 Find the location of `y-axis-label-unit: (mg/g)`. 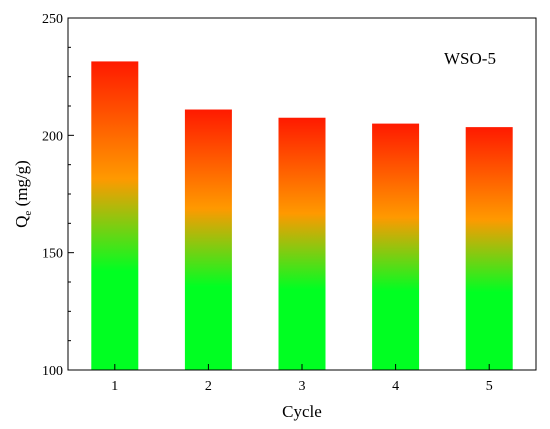

y-axis-label-unit: (mg/g) is located at coordinates (21, 185).